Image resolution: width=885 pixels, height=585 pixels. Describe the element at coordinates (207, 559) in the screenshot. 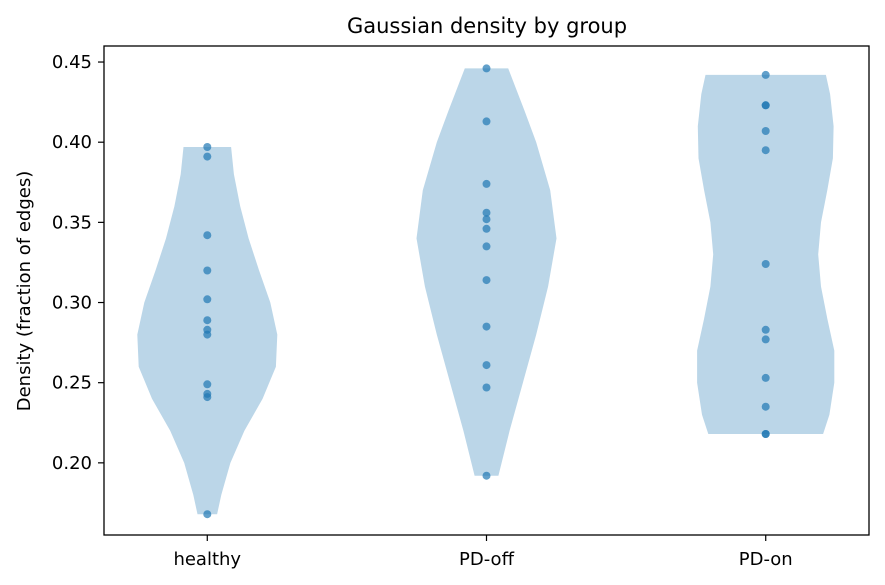

I see `x-tick-label-healthy: healthy` at that location.